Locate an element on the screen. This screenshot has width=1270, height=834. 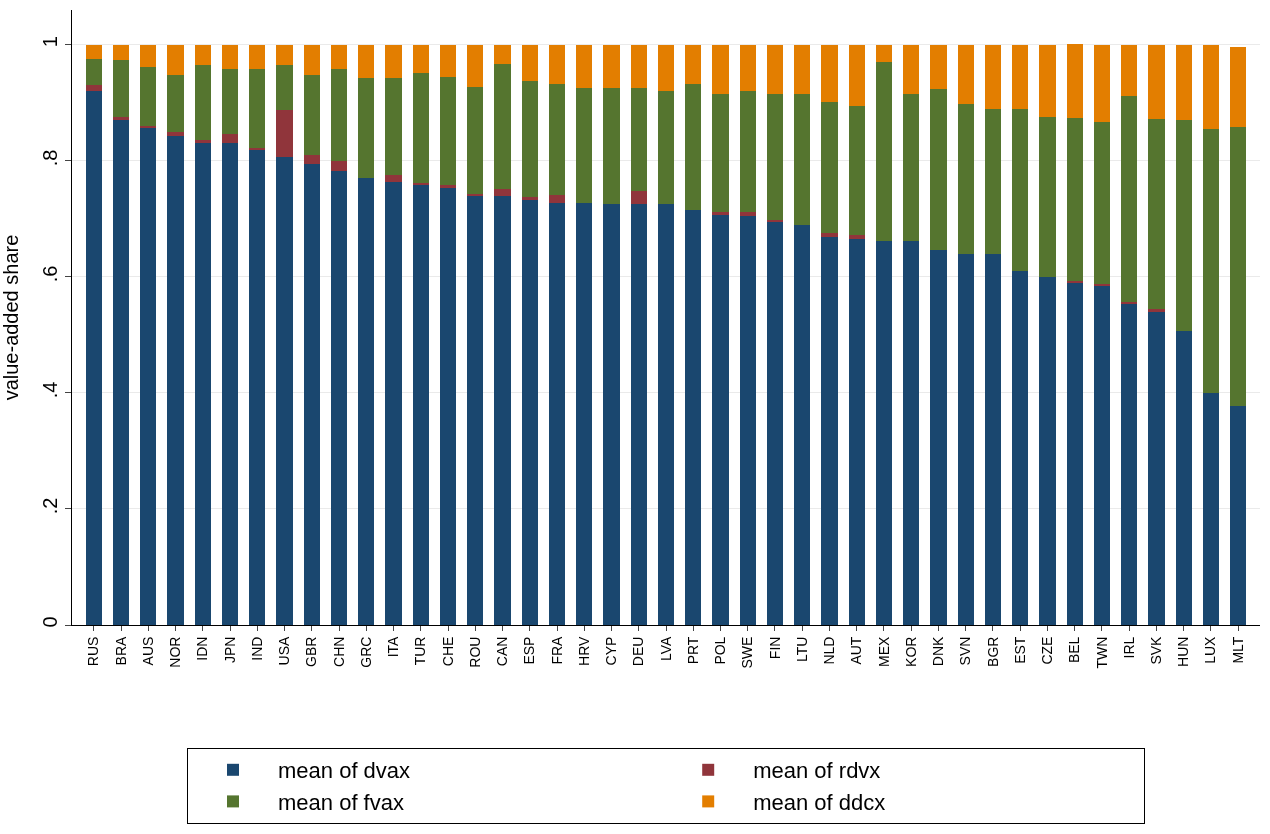
y-tick-label: 0 is located at coordinates (50, 622).